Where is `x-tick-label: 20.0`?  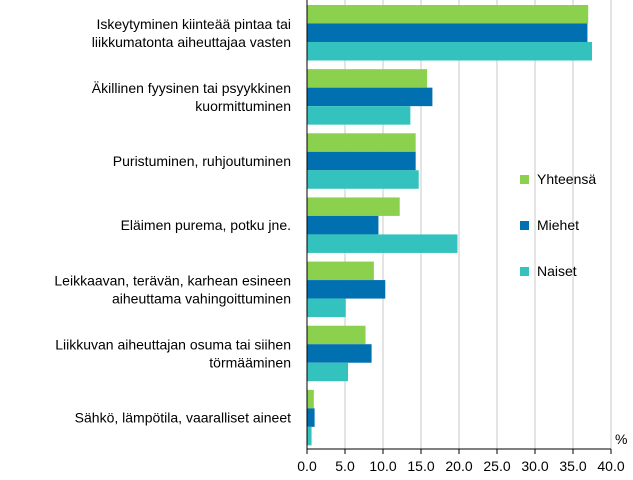
x-tick-label: 20.0 is located at coordinates (458, 466).